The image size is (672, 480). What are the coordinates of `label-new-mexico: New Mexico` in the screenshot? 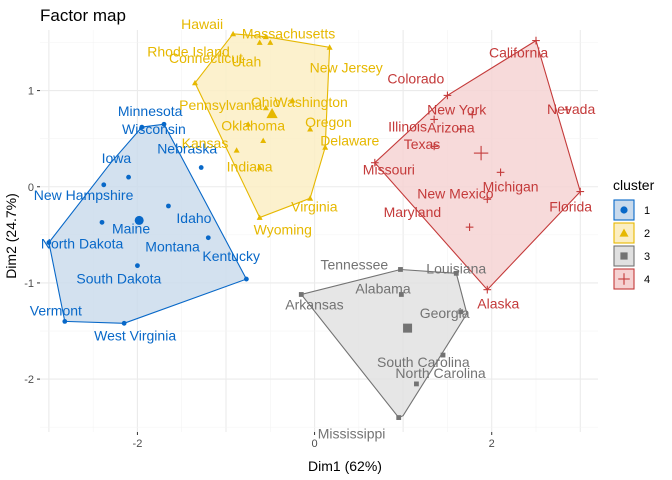 It's located at (455, 193).